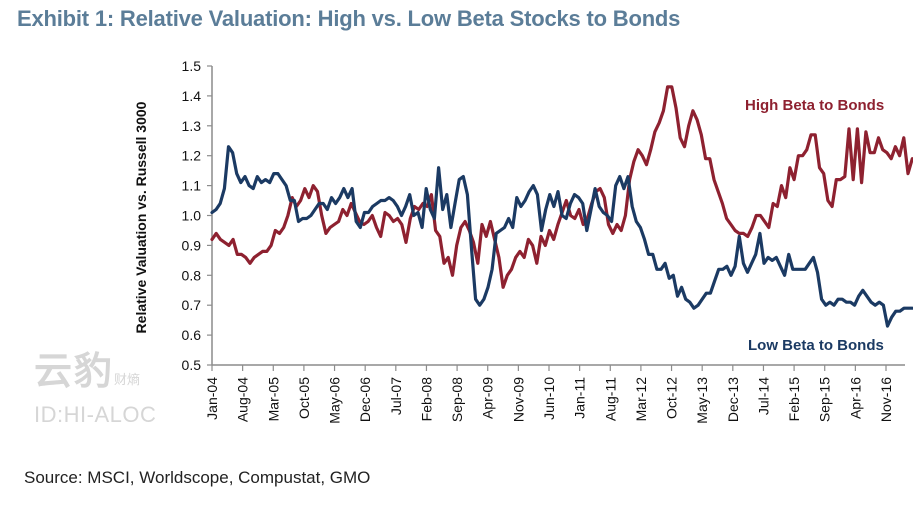 This screenshot has width=913, height=505. I want to click on y-tick-label: 0.8, so click(192, 275).